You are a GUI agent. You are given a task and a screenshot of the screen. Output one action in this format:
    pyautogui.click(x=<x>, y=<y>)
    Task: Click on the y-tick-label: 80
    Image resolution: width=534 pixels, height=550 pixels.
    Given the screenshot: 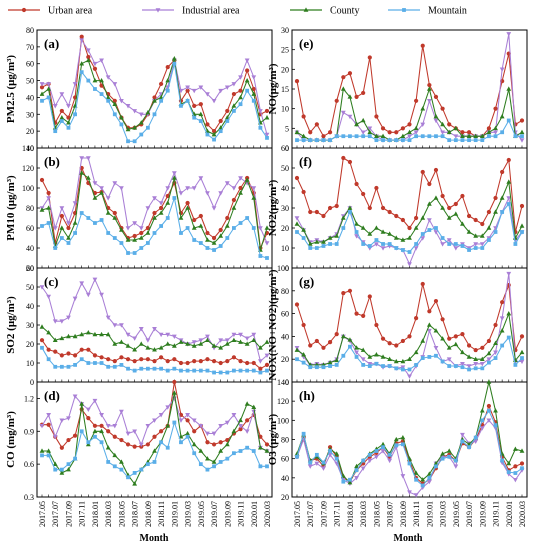 What is the action you would take?
    pyautogui.click(x=30, y=30)
    